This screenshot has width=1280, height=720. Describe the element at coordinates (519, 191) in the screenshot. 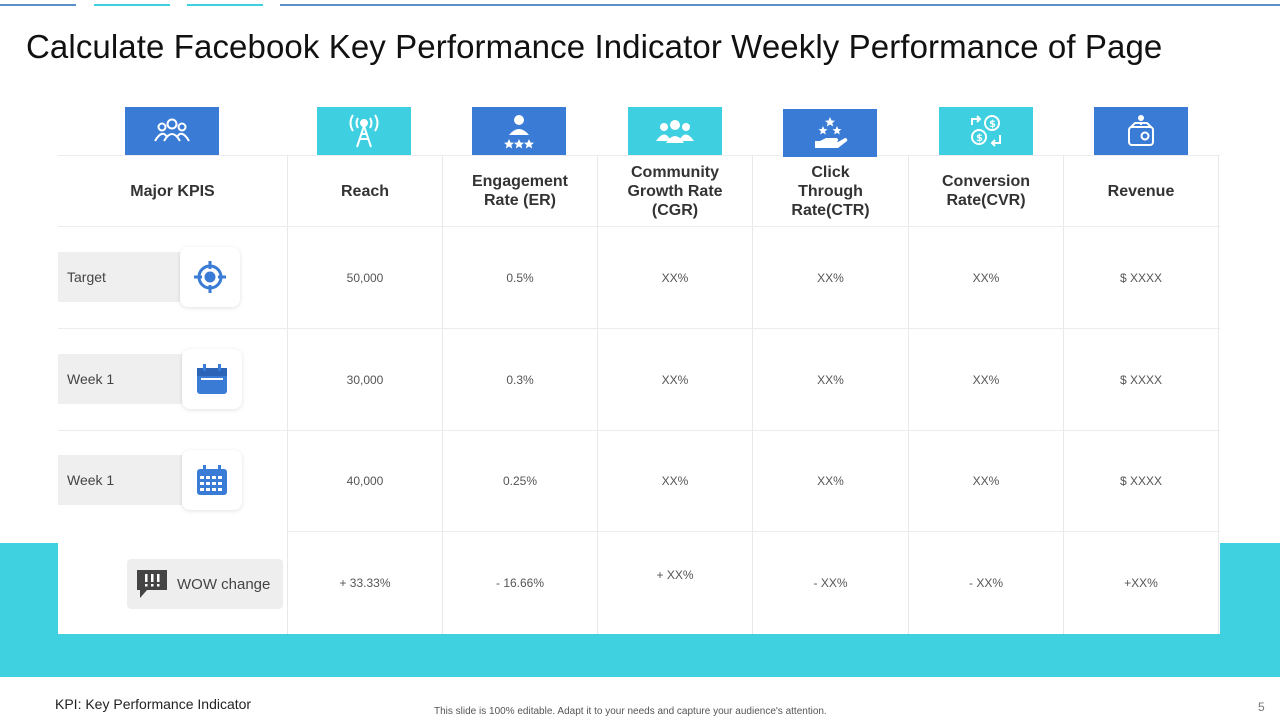

I see `header-engagement-rate: Engagement Rate (ER)` at that location.